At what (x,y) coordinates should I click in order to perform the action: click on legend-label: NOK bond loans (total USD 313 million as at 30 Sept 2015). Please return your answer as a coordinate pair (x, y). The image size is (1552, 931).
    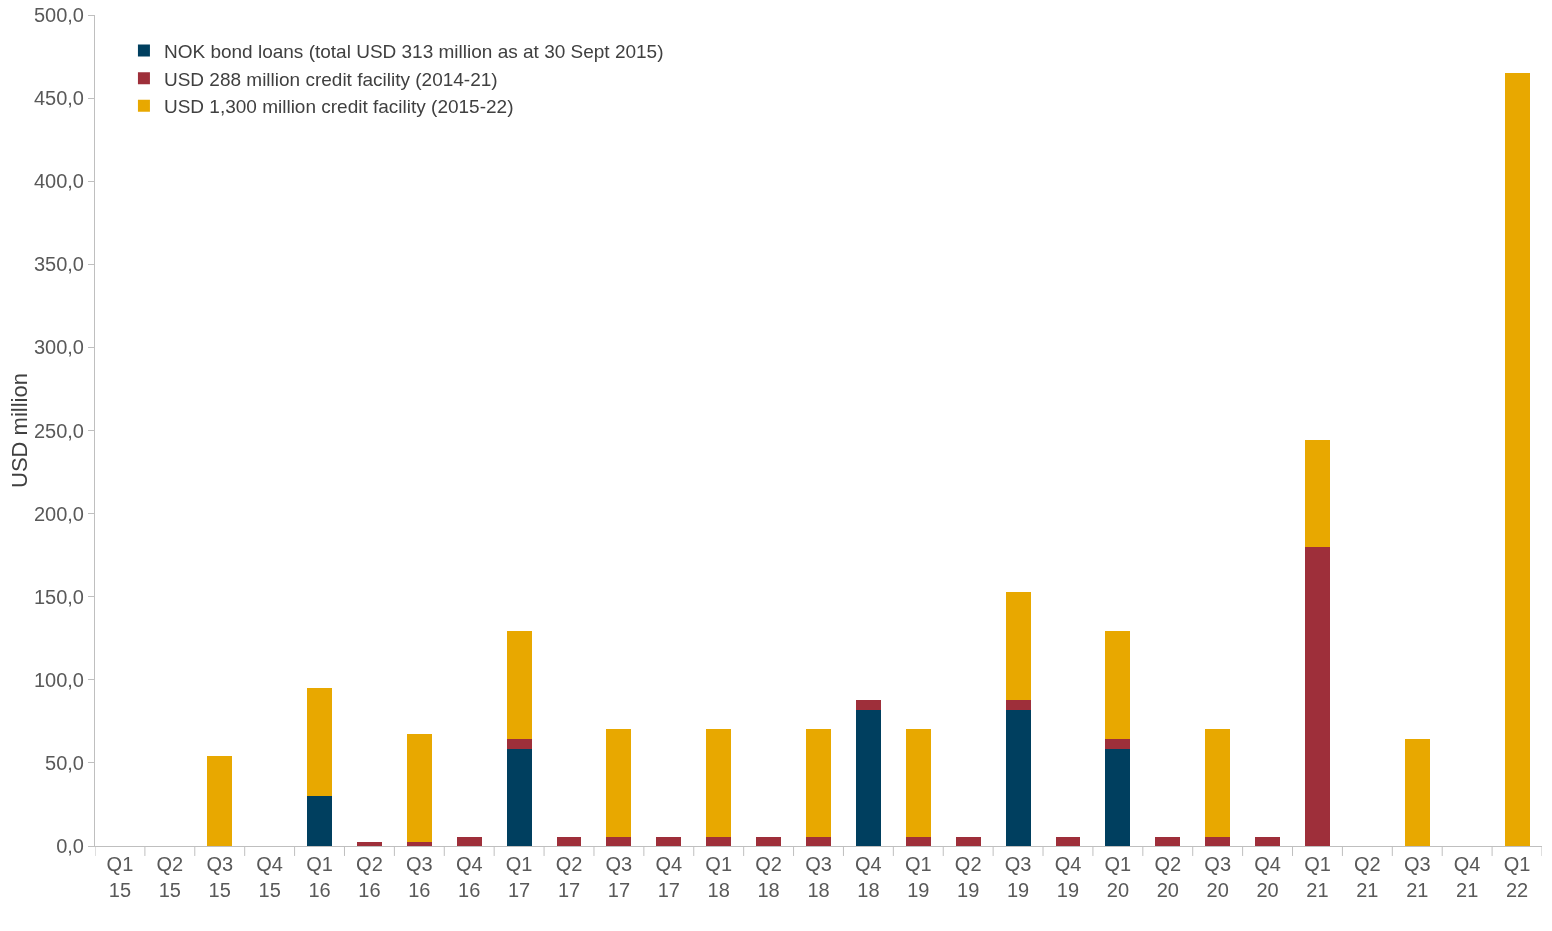
    Looking at the image, I should click on (413, 51).